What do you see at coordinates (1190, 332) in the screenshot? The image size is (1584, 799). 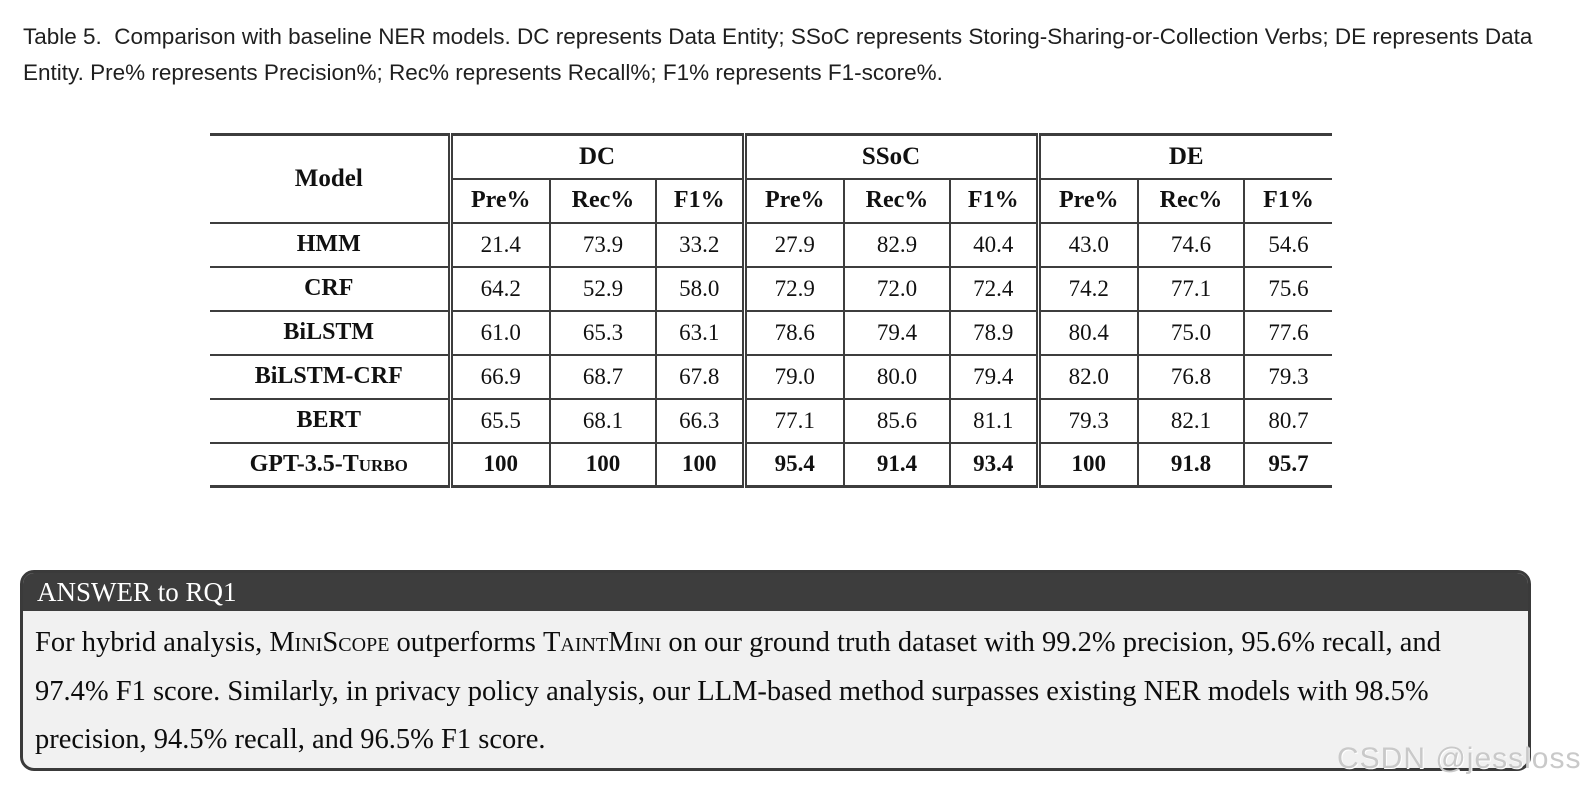 I see `value-cell: 75.0` at bounding box center [1190, 332].